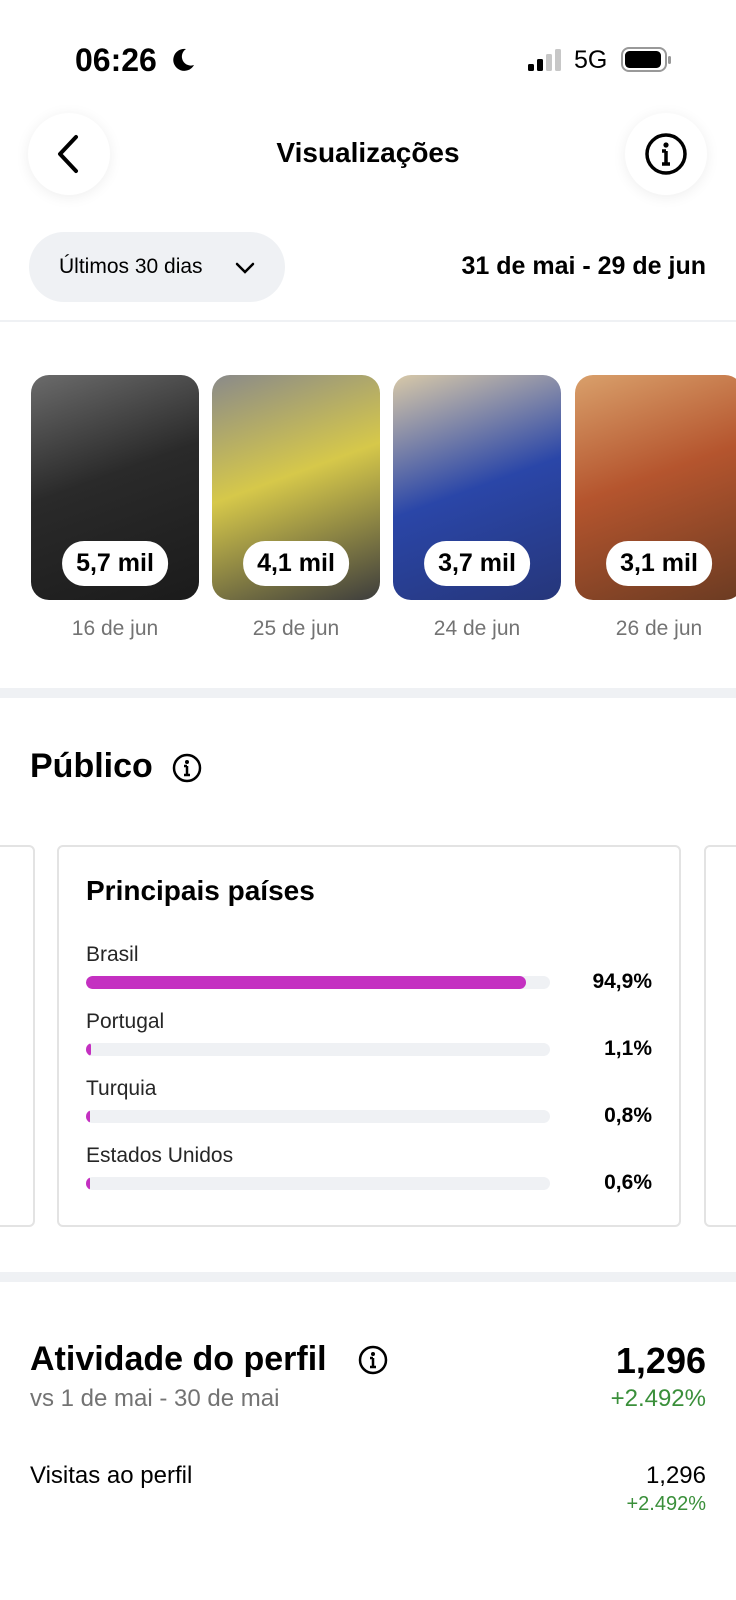 This screenshot has width=736, height=1600. Describe the element at coordinates (183, 59) in the screenshot. I see `moon-icon` at that location.